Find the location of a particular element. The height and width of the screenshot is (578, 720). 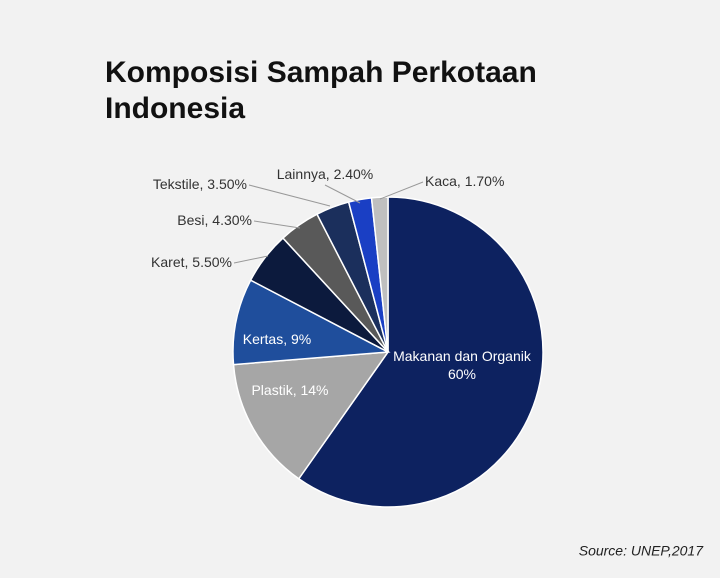

category-label: Kaca is located at coordinates (441, 181).